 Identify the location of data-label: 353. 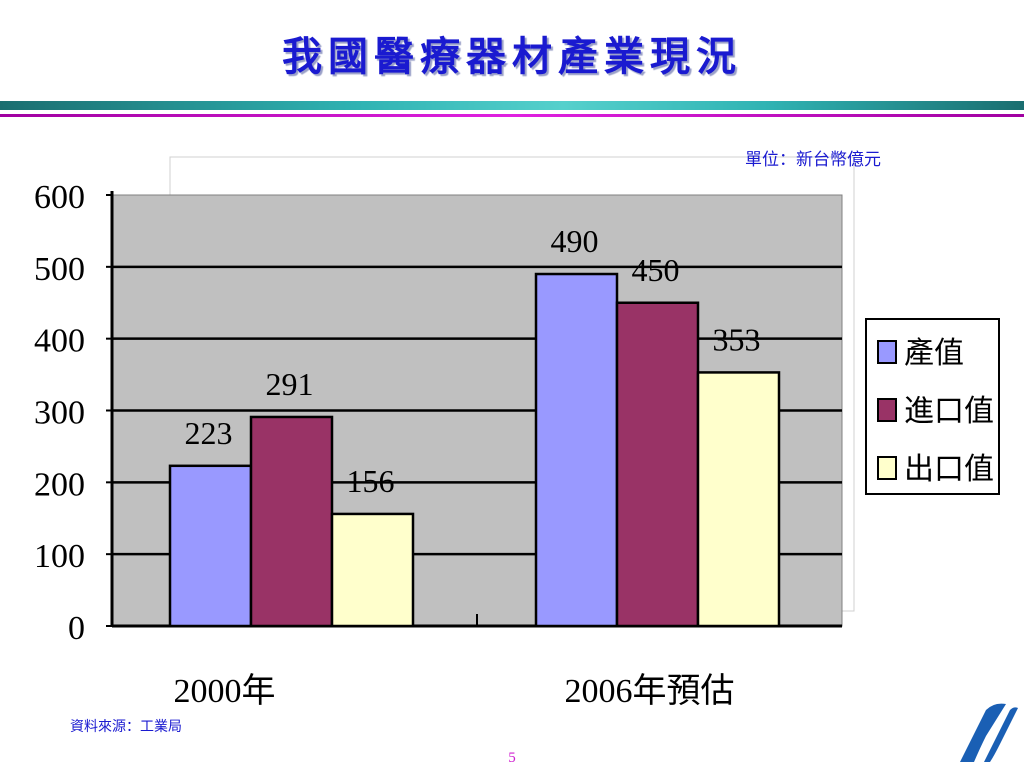
(737, 339).